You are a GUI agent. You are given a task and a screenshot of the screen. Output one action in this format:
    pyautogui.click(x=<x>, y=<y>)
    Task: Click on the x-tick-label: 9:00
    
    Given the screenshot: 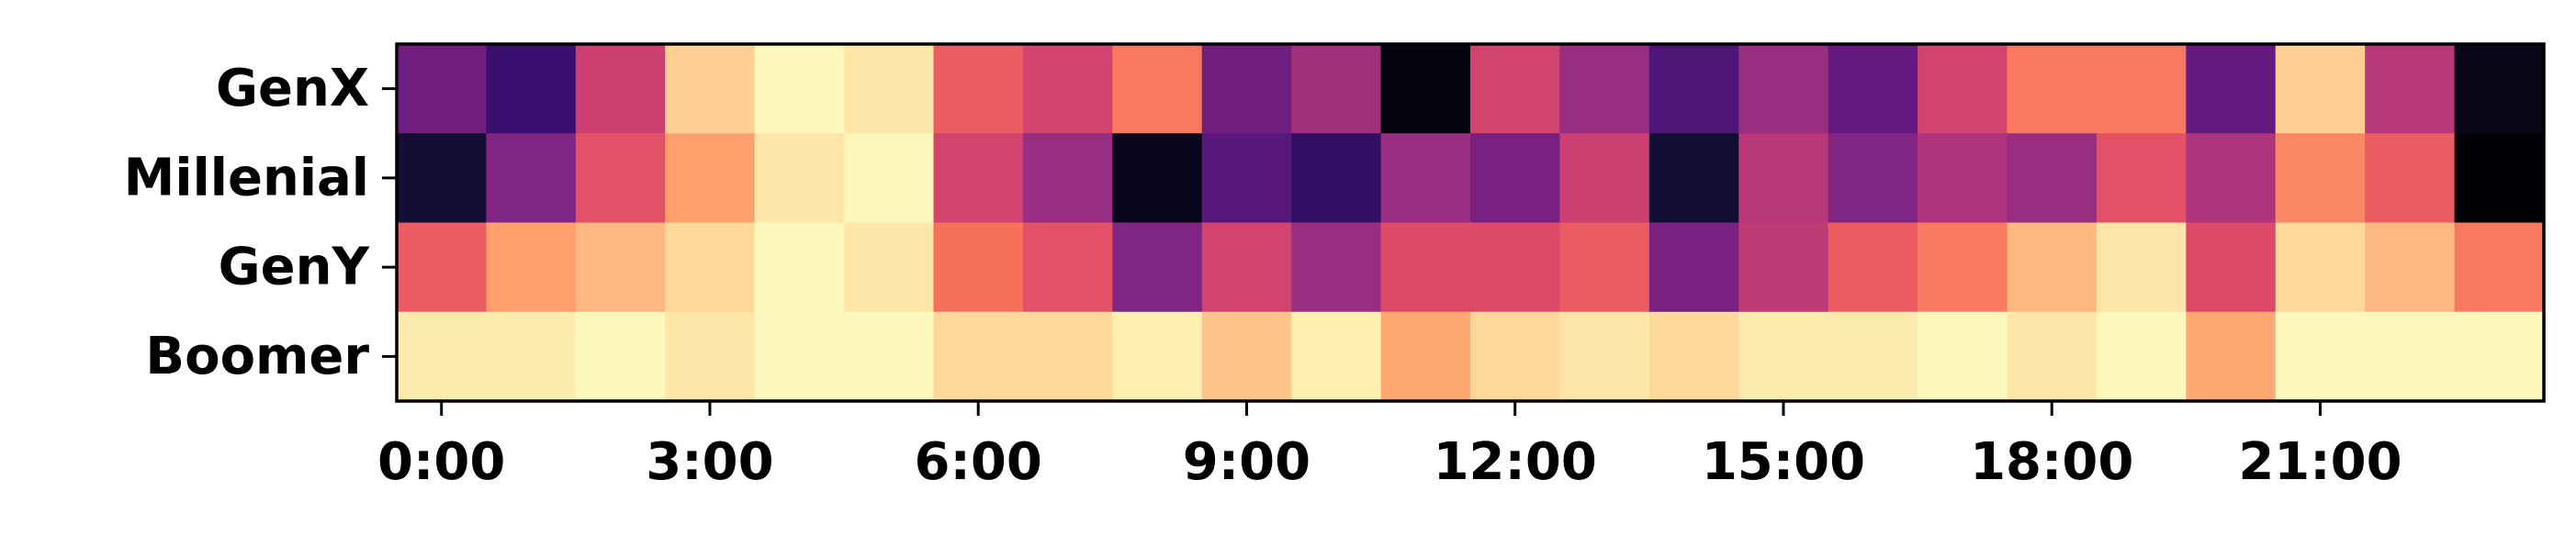 What is the action you would take?
    pyautogui.click(x=1246, y=462)
    